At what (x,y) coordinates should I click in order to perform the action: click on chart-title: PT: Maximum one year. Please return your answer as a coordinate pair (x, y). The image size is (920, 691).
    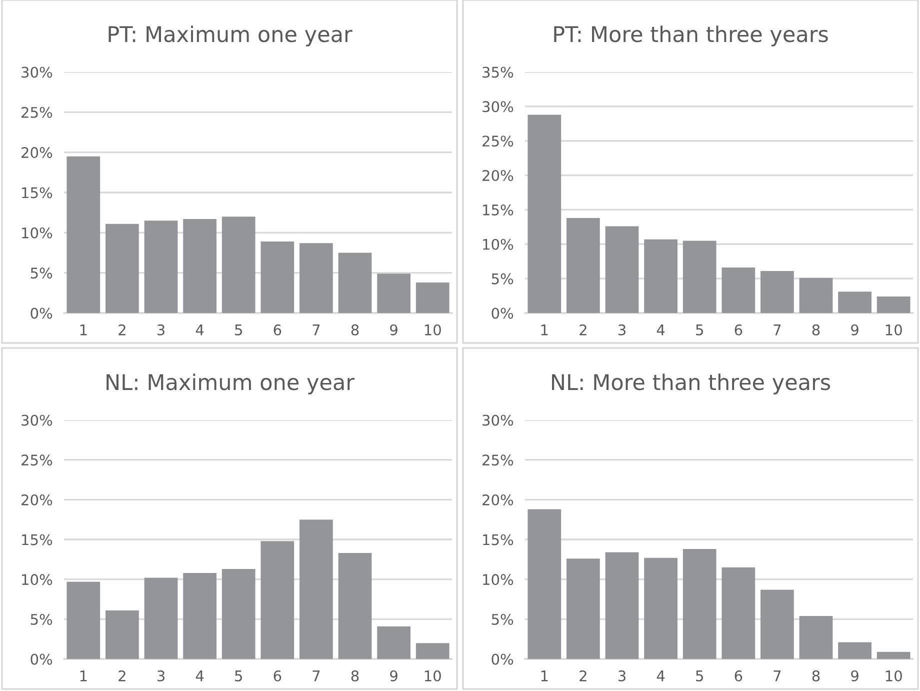
    Looking at the image, I should click on (230, 36).